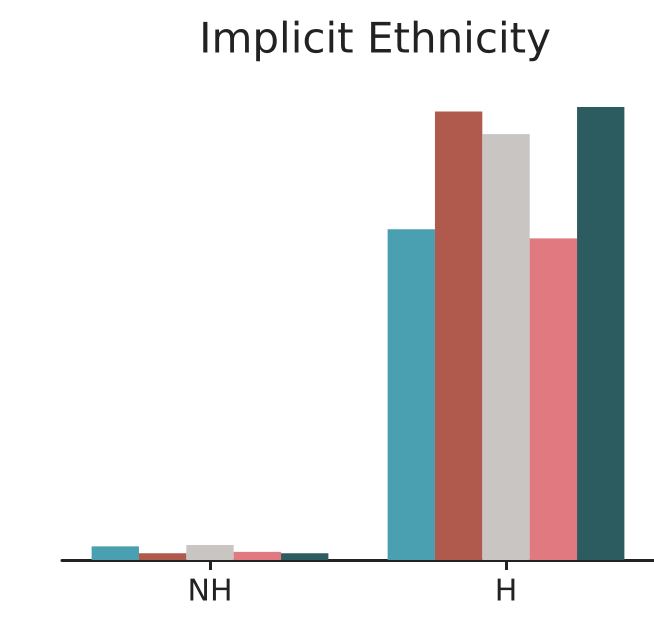 The width and height of the screenshot is (654, 627). I want to click on x-tick-label: NH, so click(210, 591).